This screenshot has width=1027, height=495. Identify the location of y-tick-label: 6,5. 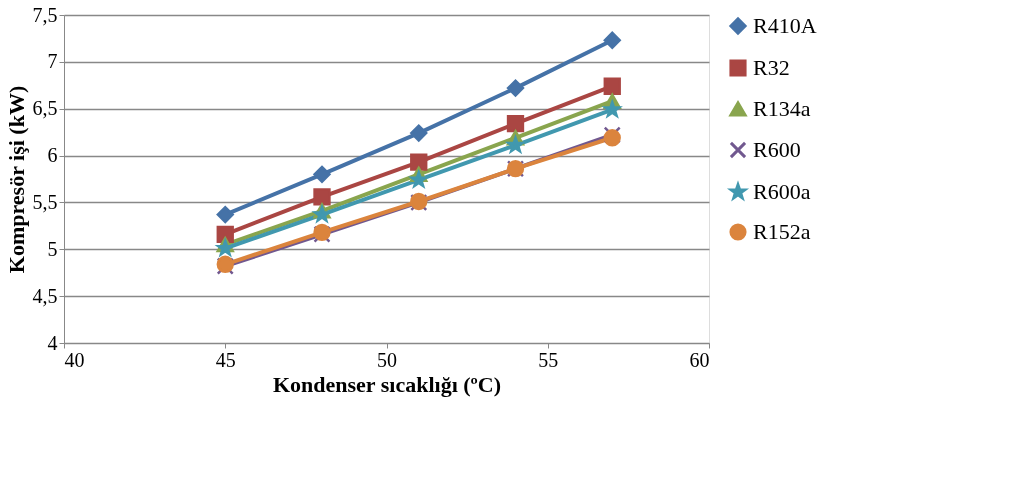
(45, 108).